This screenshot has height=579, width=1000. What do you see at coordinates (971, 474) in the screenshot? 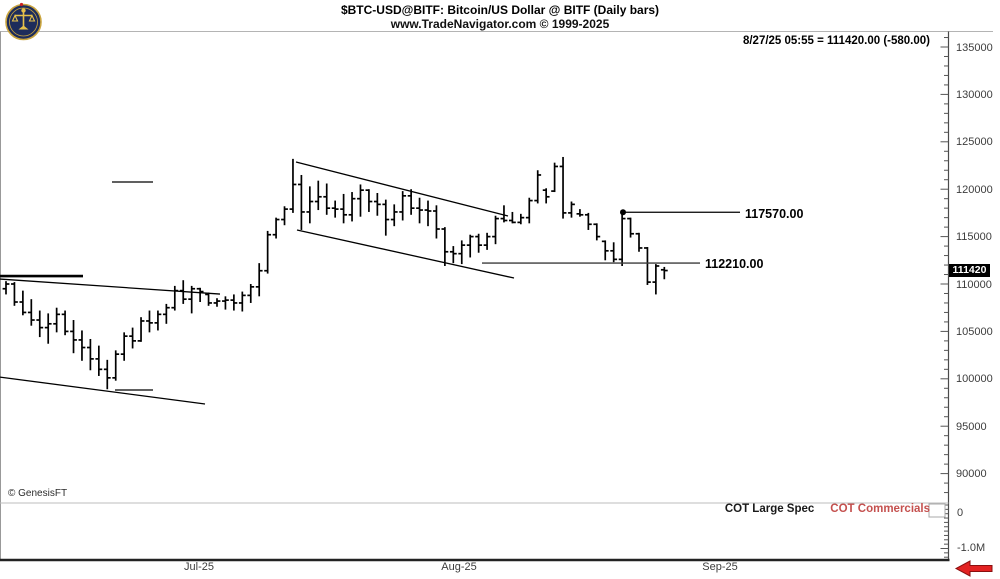
I see `y-axis-label: 90000` at bounding box center [971, 474].